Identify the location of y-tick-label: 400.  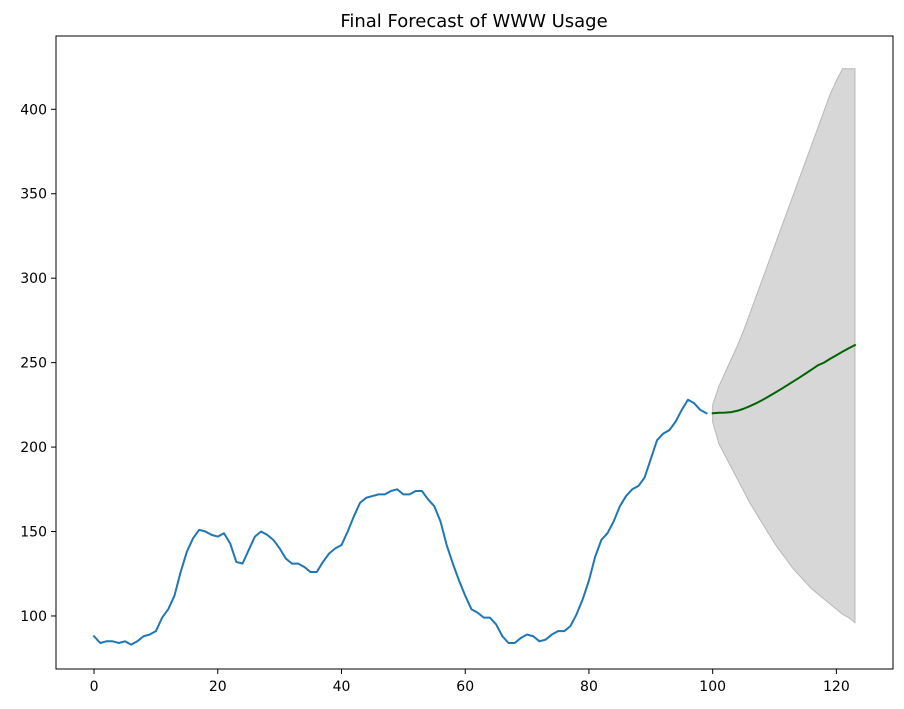
(33, 110).